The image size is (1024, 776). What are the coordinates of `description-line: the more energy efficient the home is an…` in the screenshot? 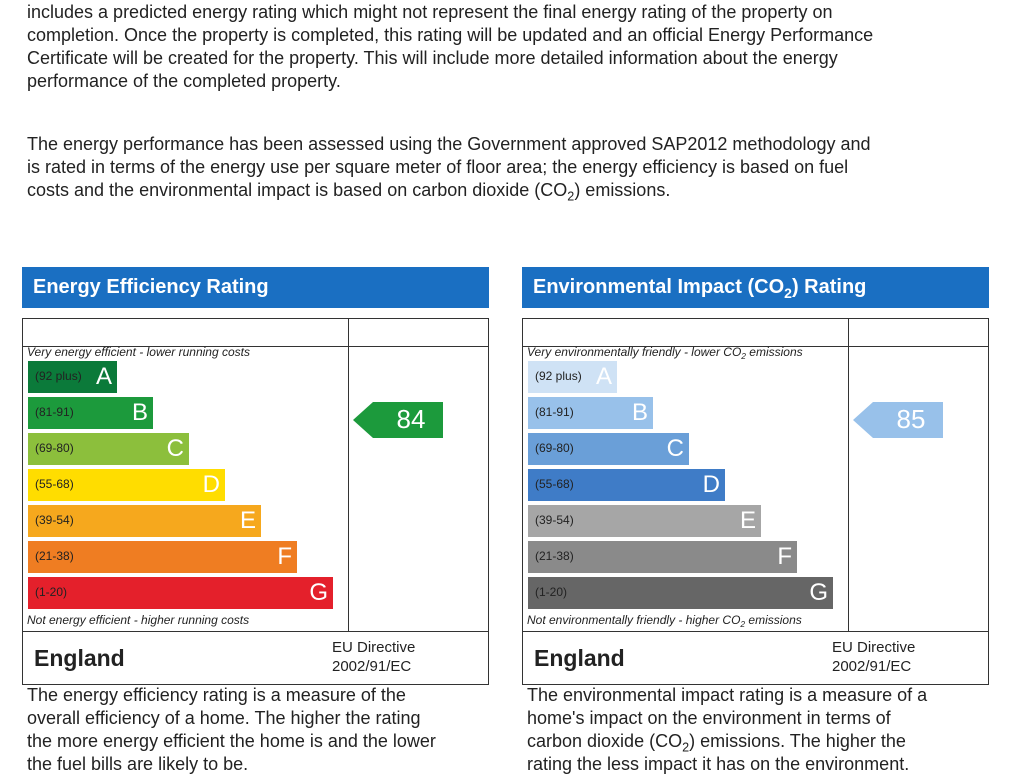 It's located at (231, 741).